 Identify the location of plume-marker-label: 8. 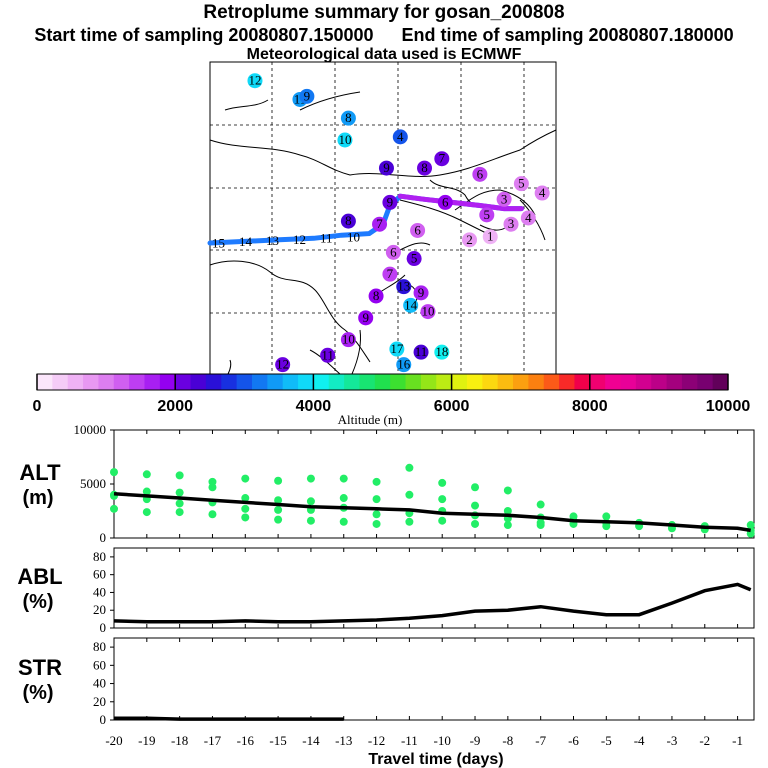
(424, 167).